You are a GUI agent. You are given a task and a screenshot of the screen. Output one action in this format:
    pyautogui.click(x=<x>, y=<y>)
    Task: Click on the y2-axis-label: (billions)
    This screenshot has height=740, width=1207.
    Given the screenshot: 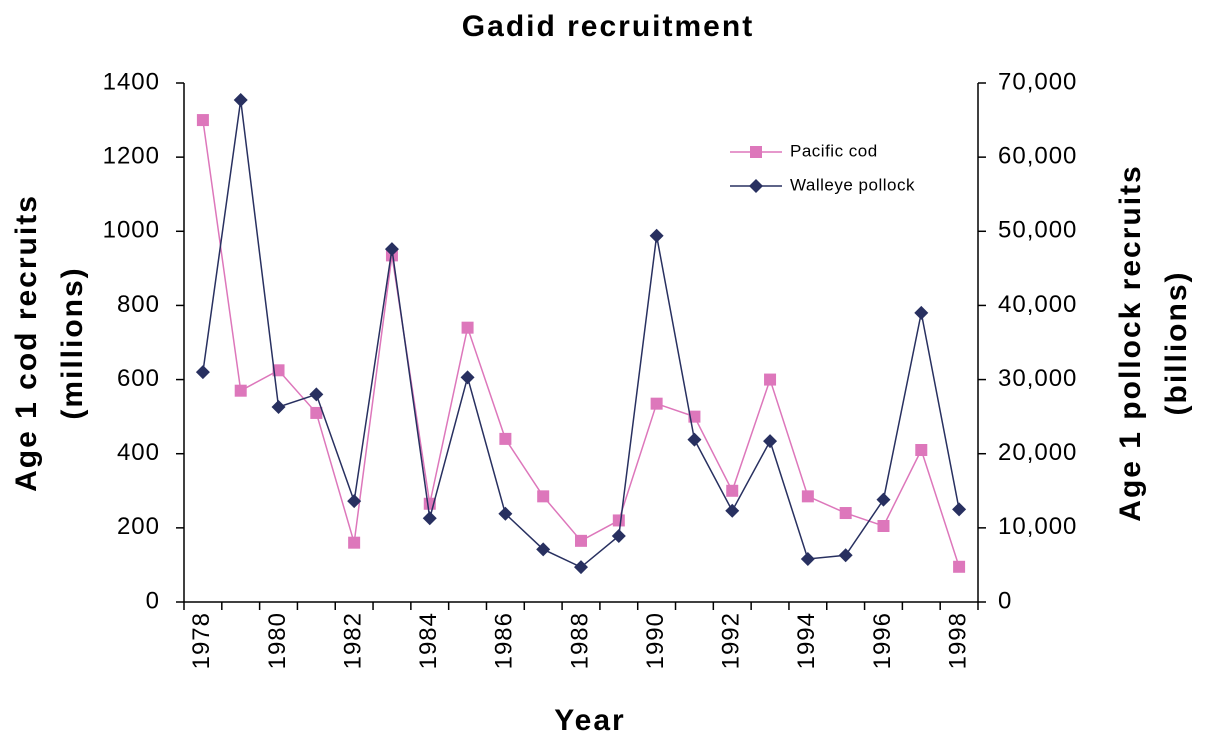 What is the action you would take?
    pyautogui.click(x=1176, y=343)
    